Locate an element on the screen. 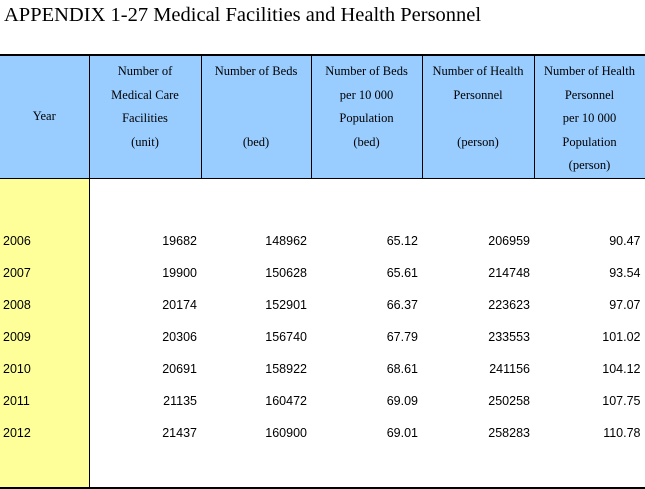 Image resolution: width=645 pixels, height=489 pixels. personnel-per-10000-cell: 90.47 is located at coordinates (589, 240).